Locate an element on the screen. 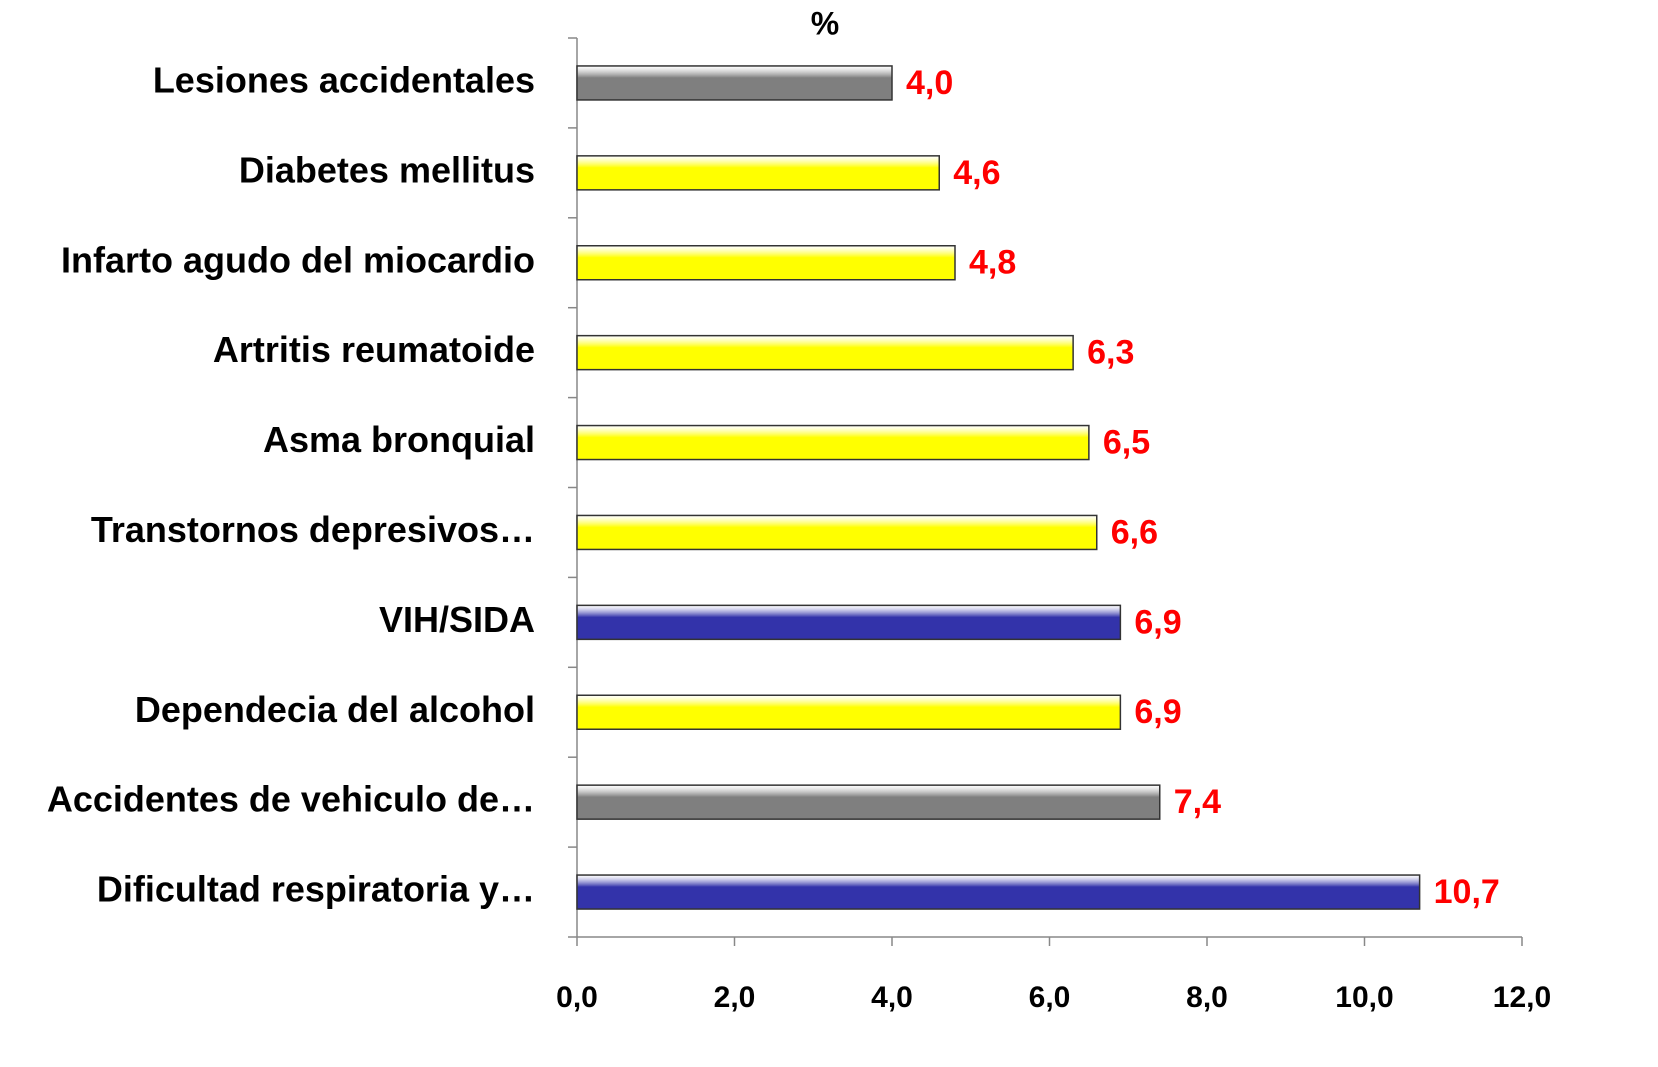 The image size is (1658, 1067). category-label: Artritis reumatoide is located at coordinates (374, 349).